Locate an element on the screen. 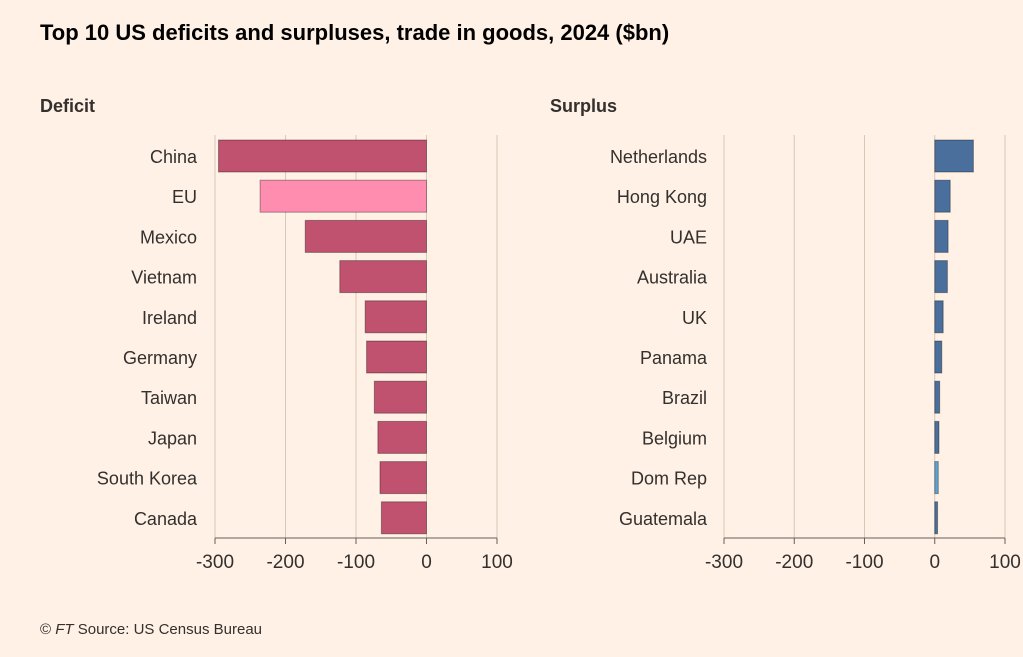 This screenshot has height=657, width=1023. surplus-tick-label: -300 is located at coordinates (724, 562).